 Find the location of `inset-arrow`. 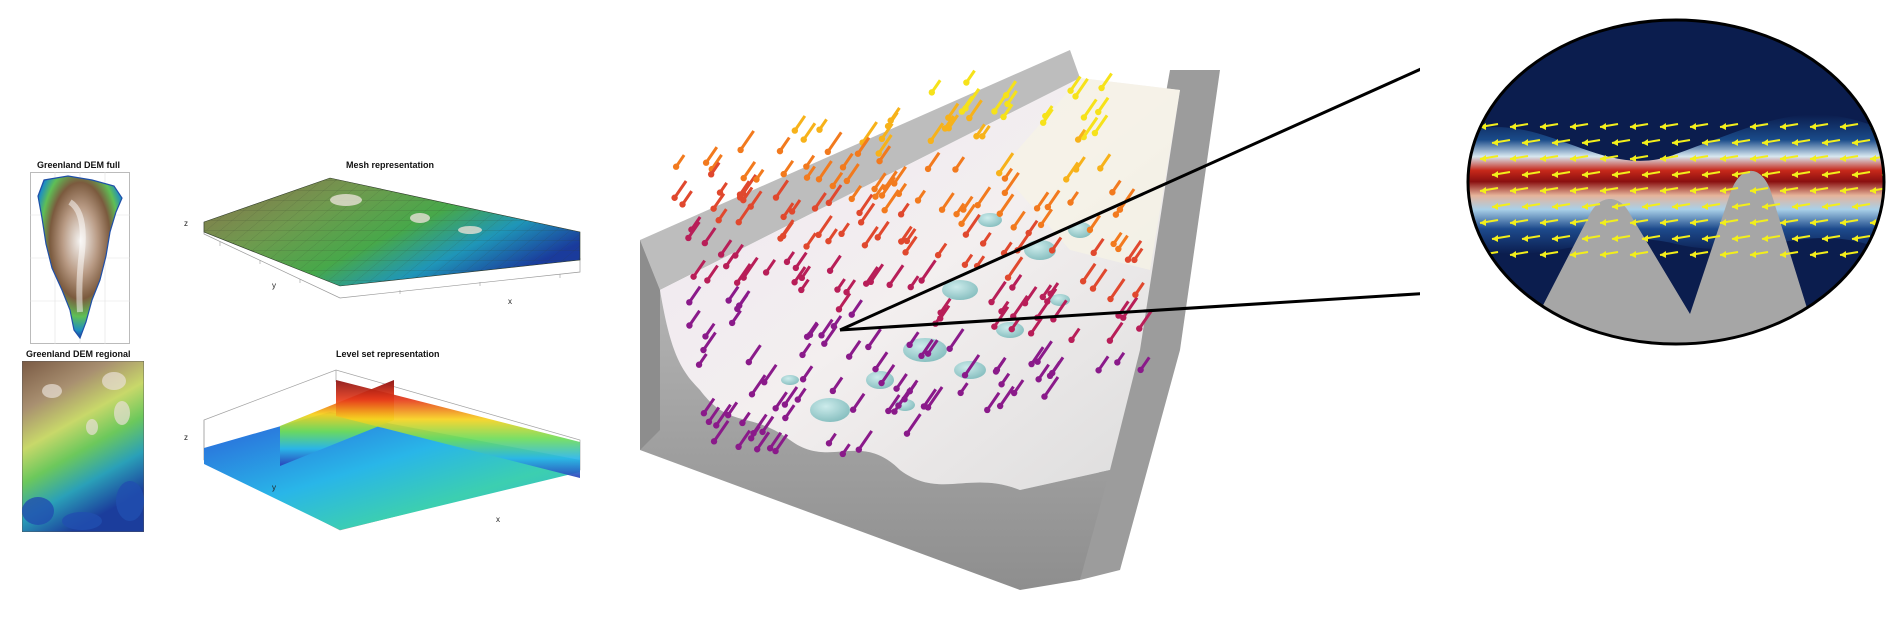

inset-arrow is located at coordinates (1882, 237).